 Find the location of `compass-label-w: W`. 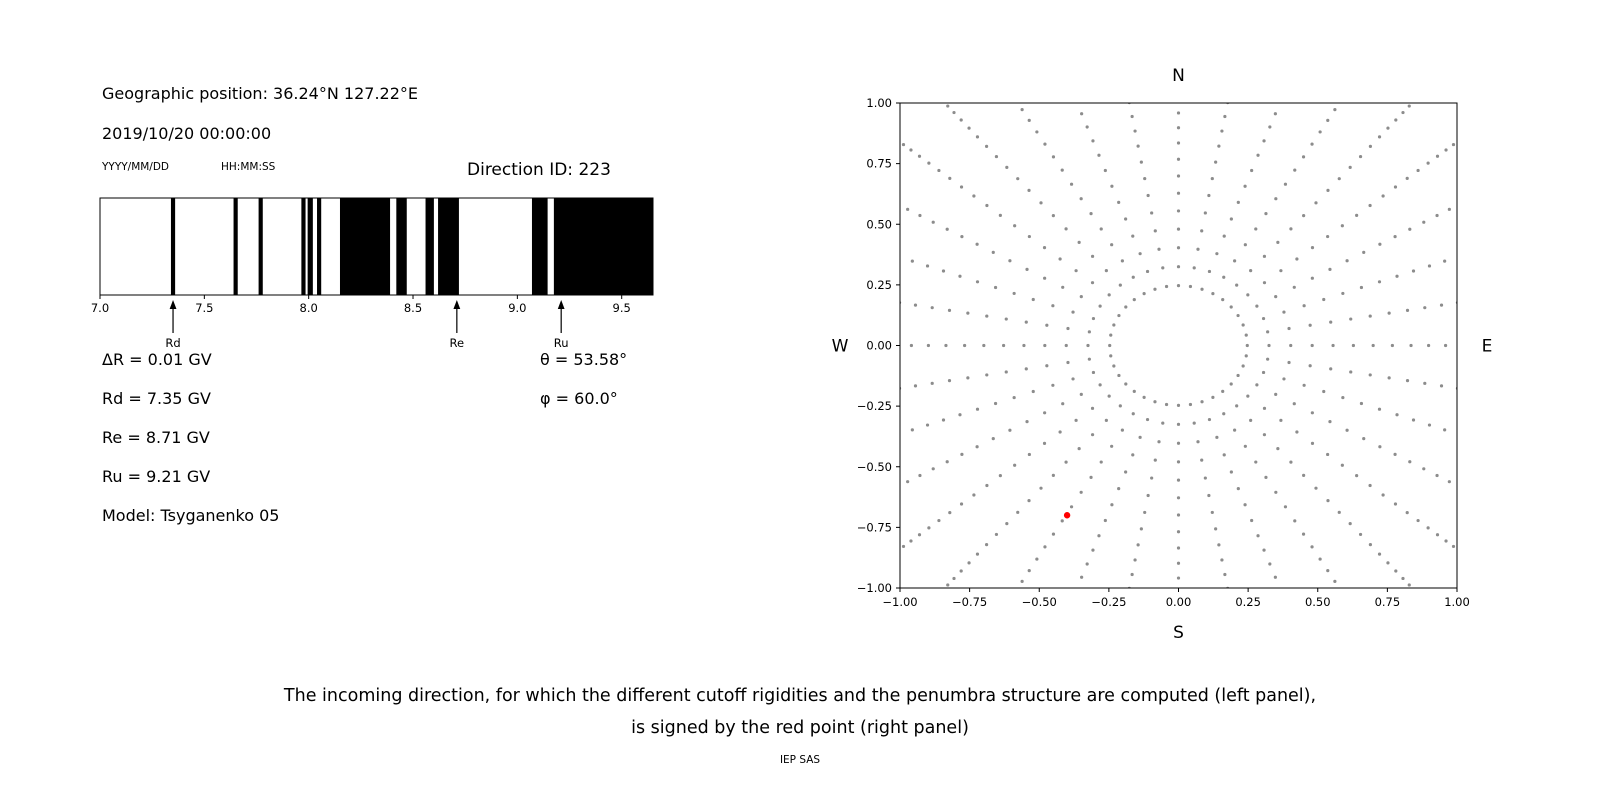

compass-label-w: W is located at coordinates (840, 347).